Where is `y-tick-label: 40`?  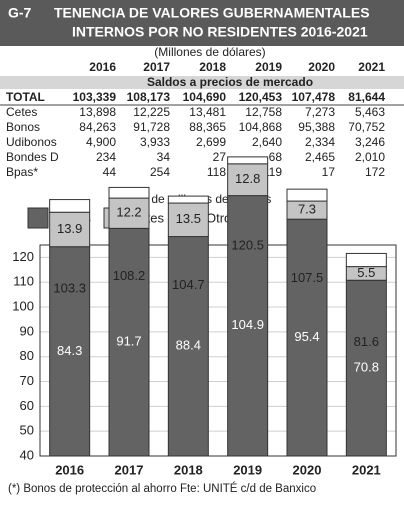 y-tick-label: 40 is located at coordinates (27, 454).